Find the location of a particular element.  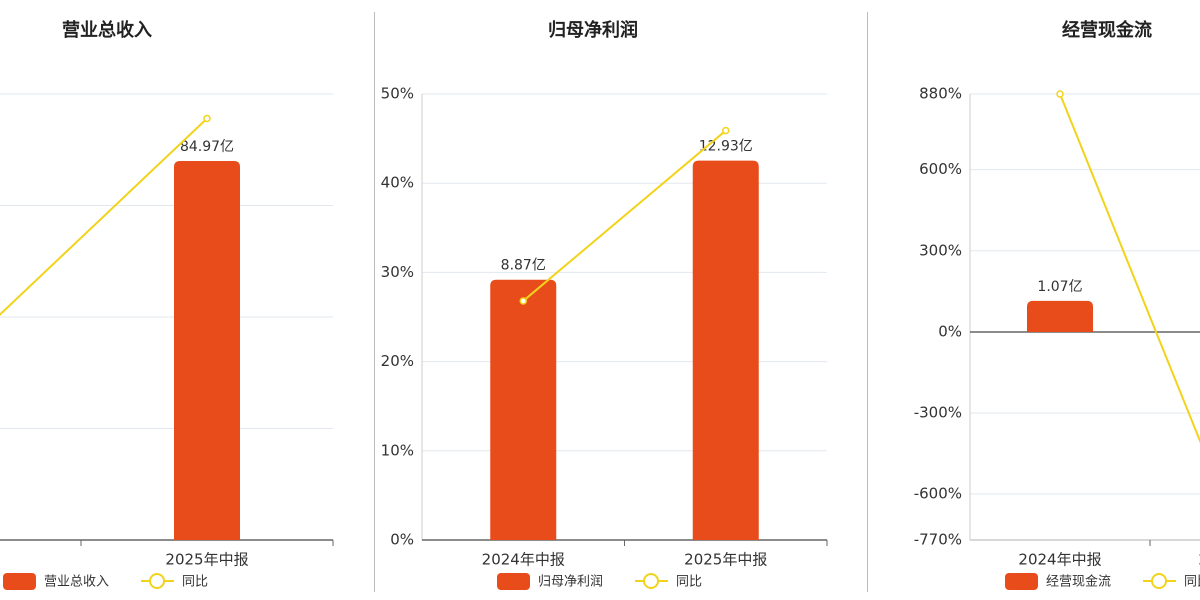

y-tick-label: 40% is located at coordinates (397, 183).